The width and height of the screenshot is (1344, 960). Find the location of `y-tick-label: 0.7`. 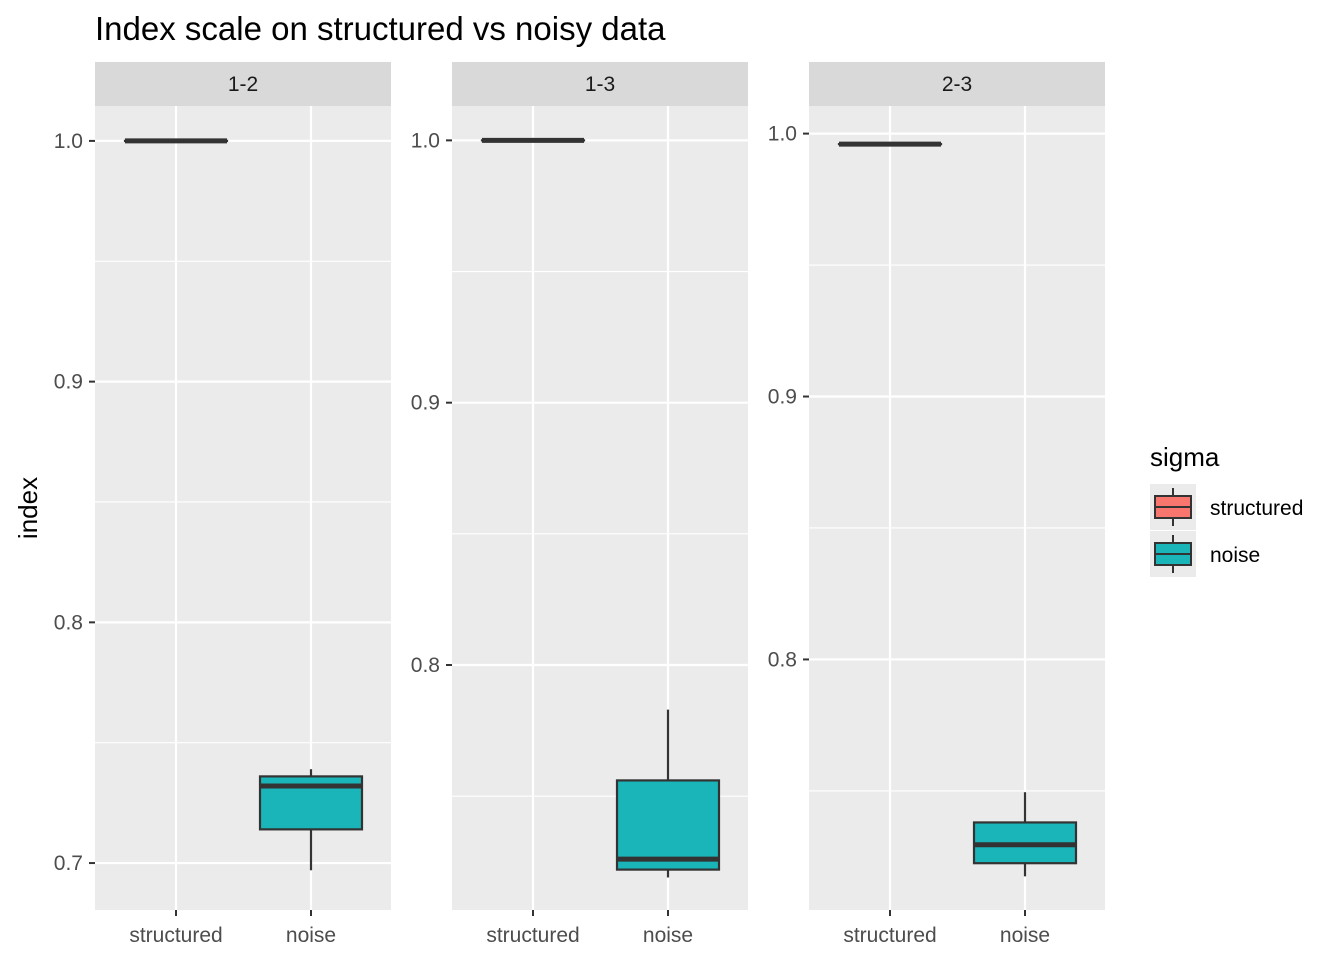

y-tick-label: 0.7 is located at coordinates (68, 863).